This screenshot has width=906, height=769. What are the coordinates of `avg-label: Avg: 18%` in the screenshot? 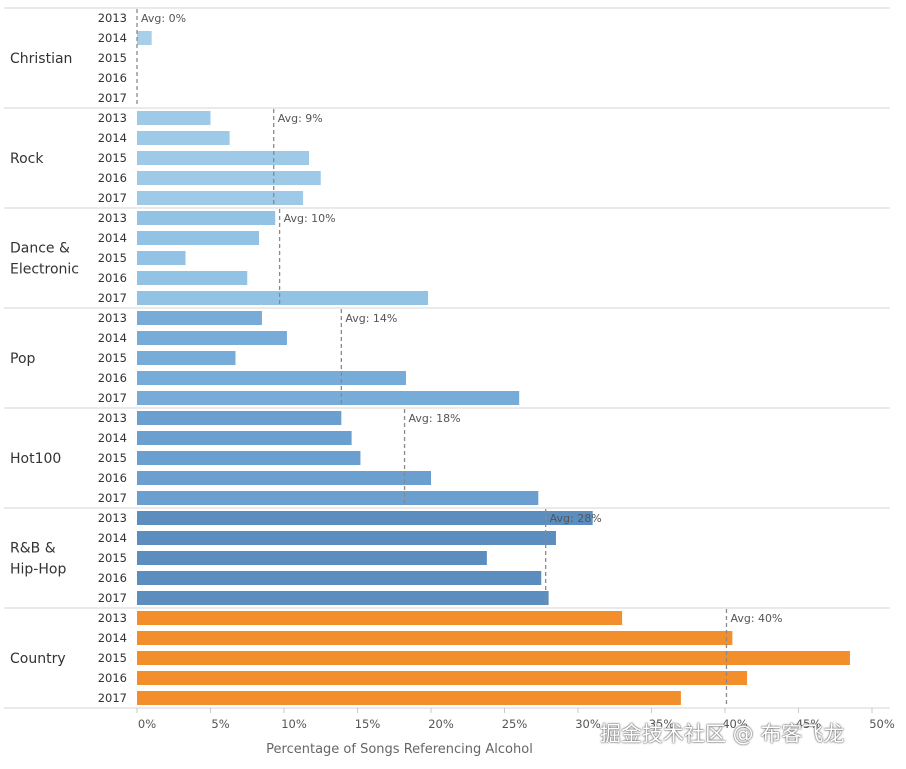 It's located at (435, 418).